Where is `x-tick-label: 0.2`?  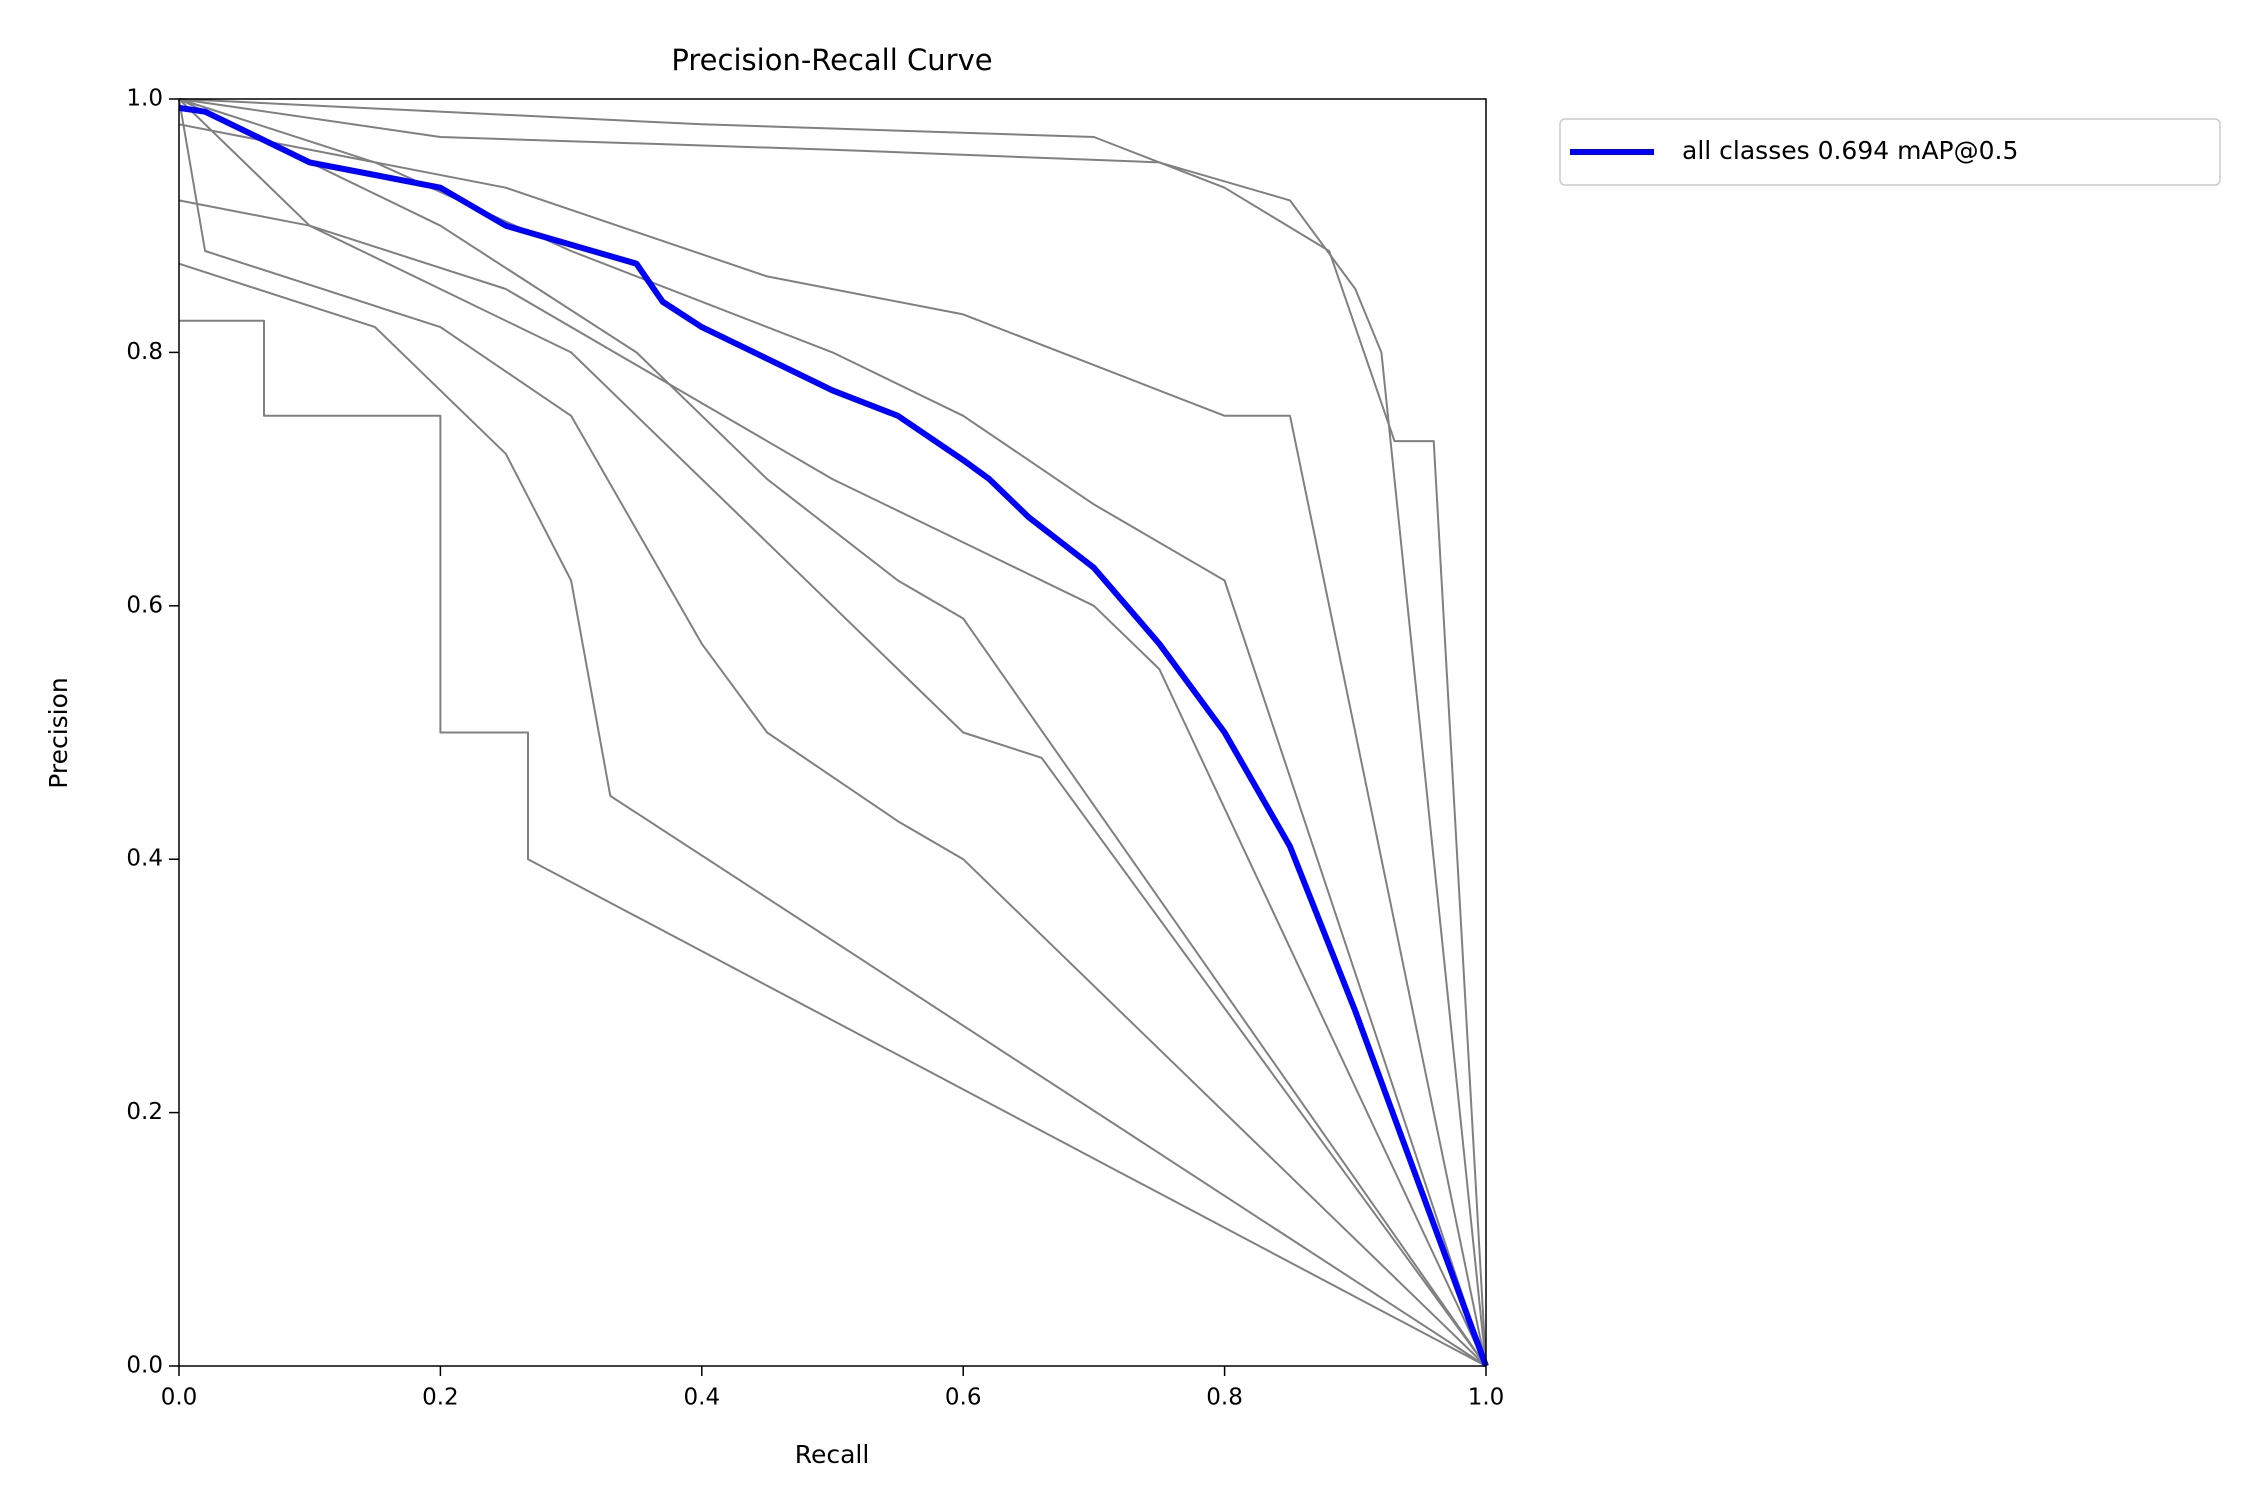 x-tick-label: 0.2 is located at coordinates (440, 1398).